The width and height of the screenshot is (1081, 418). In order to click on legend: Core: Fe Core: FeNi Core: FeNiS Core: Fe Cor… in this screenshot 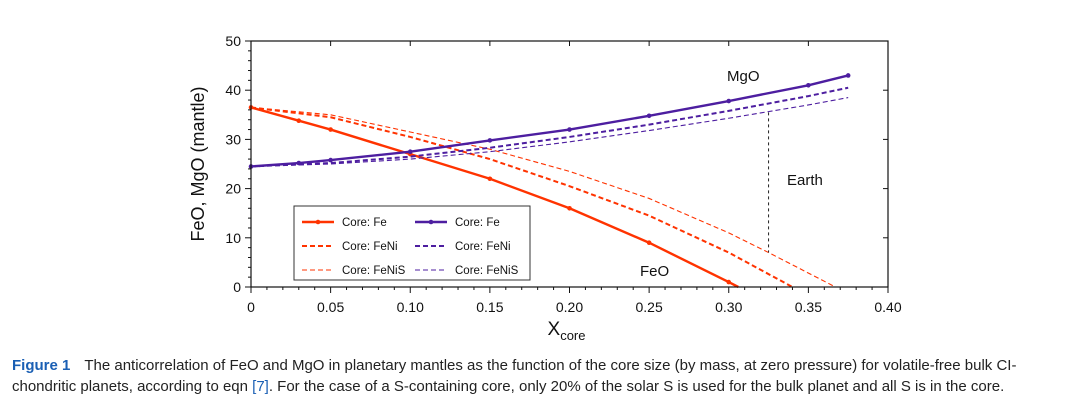, I will do `click(412, 243)`.